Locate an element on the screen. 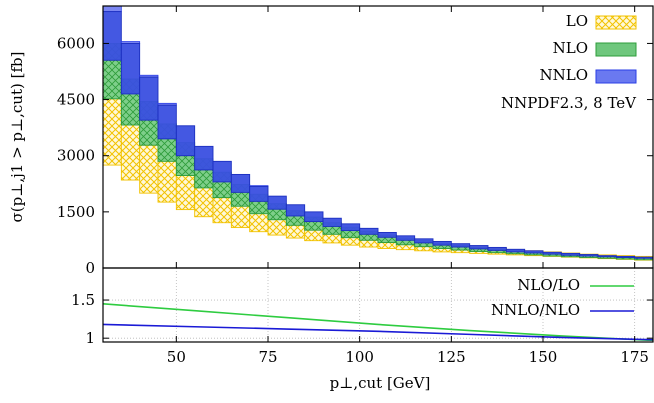 The width and height of the screenshot is (654, 403). y-tick-label-ratio: 1 is located at coordinates (90, 338).